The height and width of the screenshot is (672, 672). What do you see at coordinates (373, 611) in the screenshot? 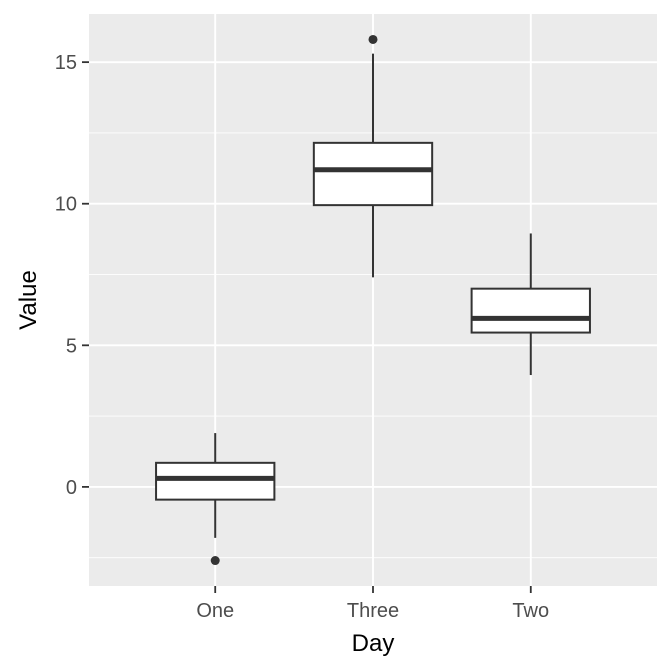
I see `x-tick-label: Three` at bounding box center [373, 611].